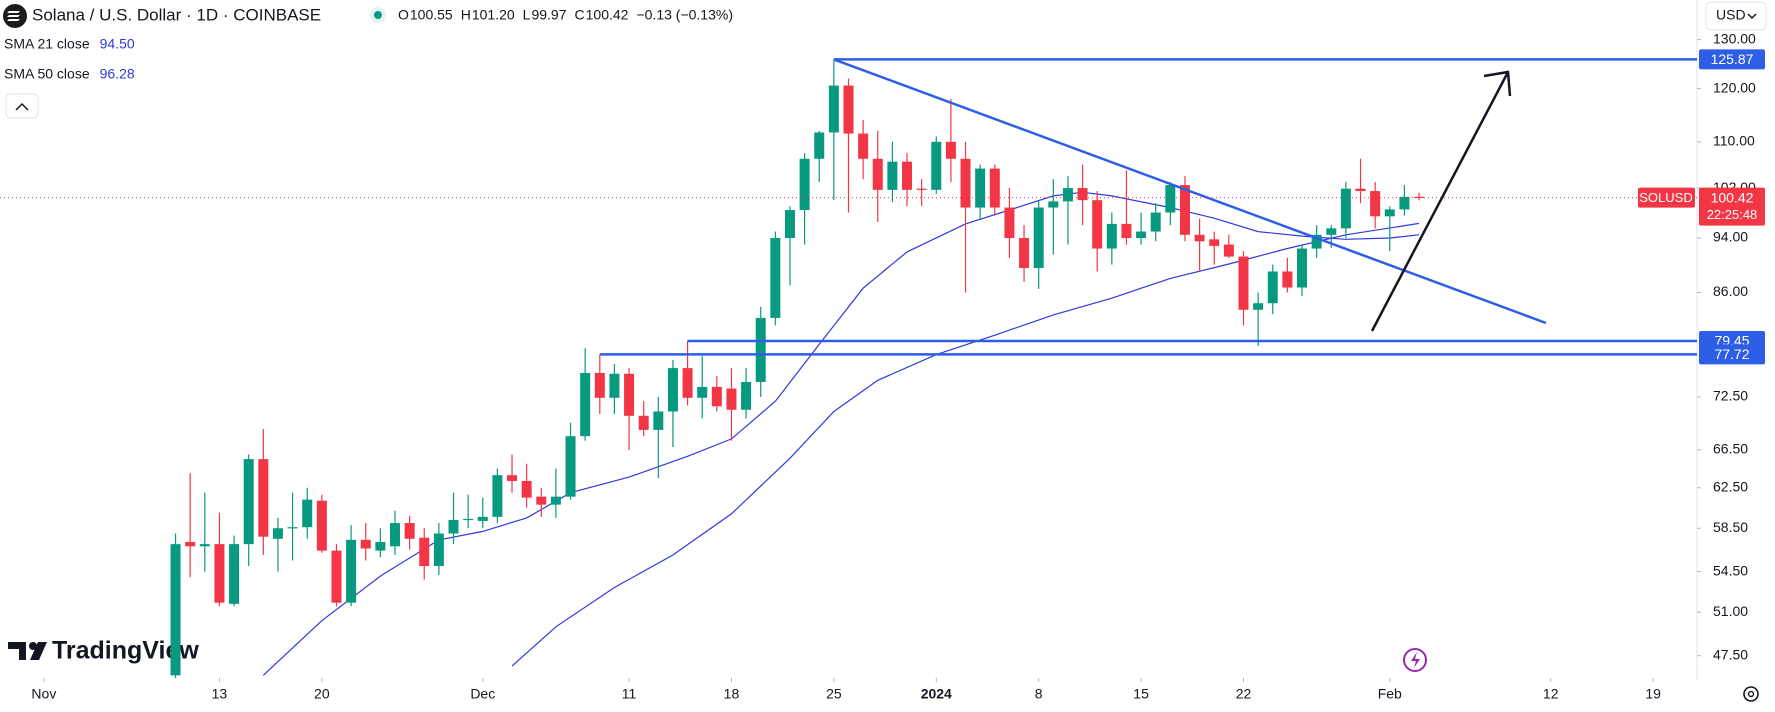 The width and height of the screenshot is (1775, 712). Describe the element at coordinates (482, 694) in the screenshot. I see `x-tick-label: Dec` at that location.